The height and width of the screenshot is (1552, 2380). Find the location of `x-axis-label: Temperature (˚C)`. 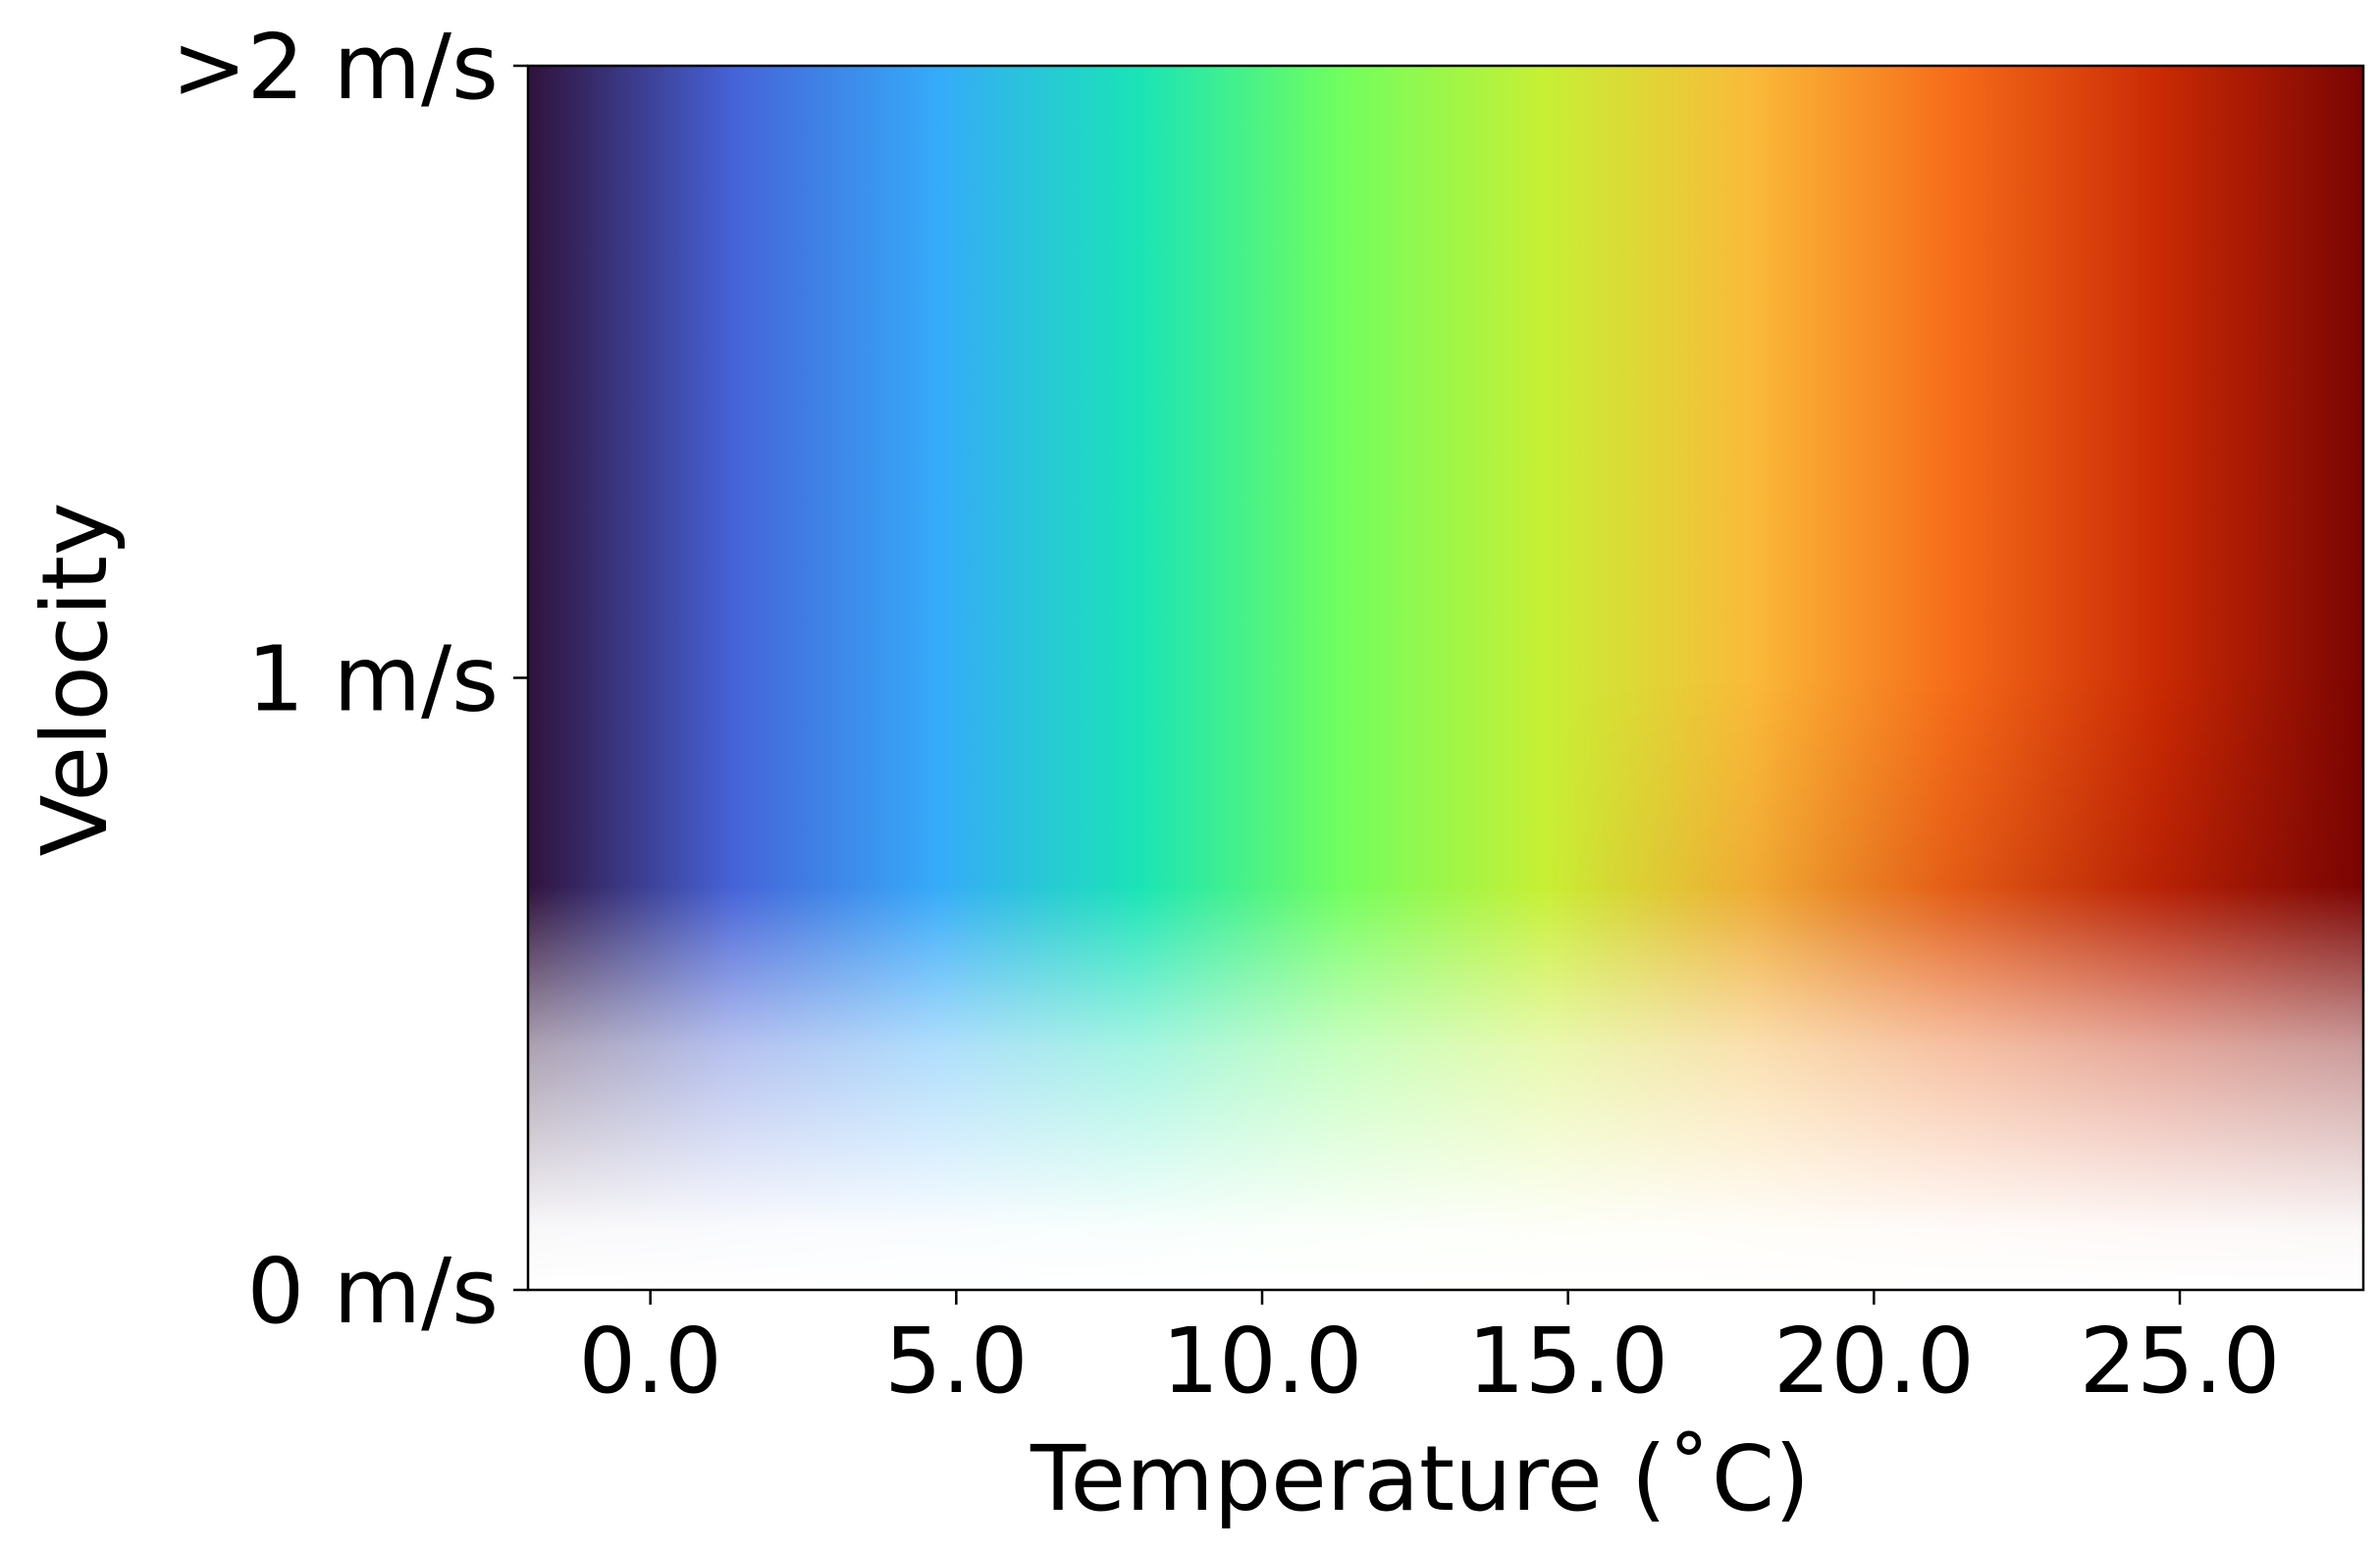

x-axis-label: Temperature (˚C) is located at coordinates (1420, 1478).